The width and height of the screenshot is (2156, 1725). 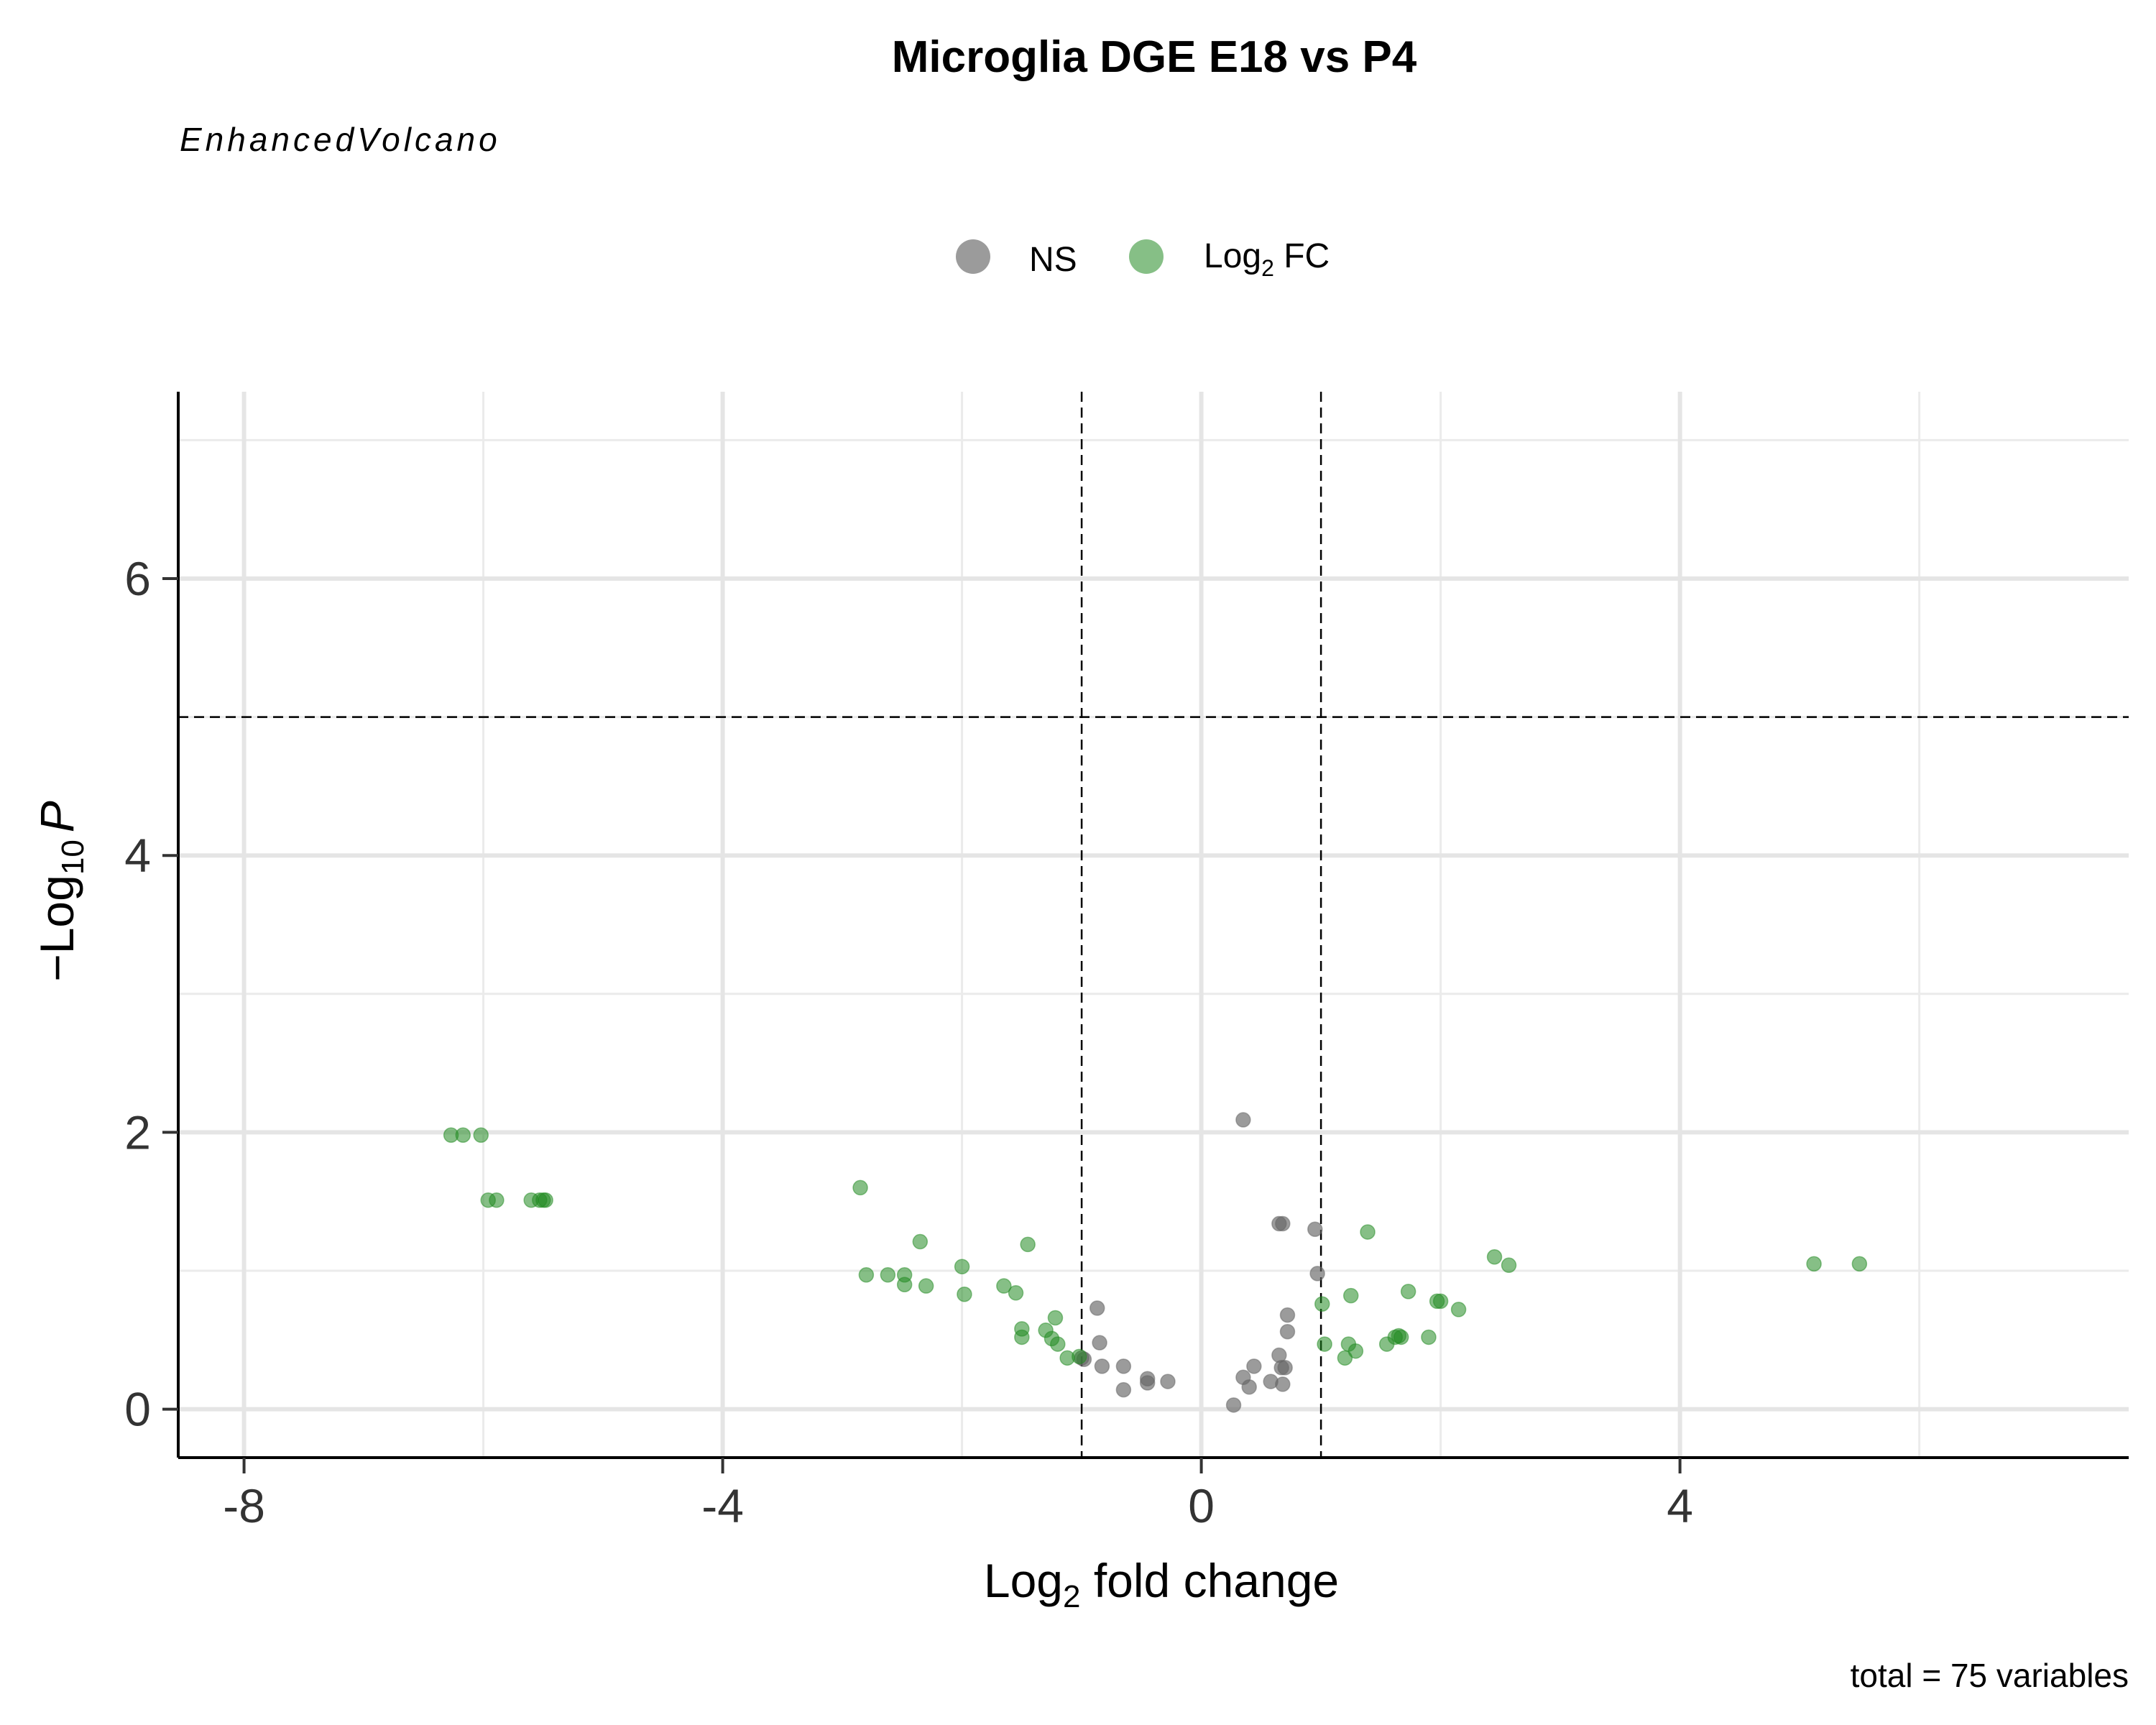 What do you see at coordinates (1156, 1262) in the screenshot?
I see `data-points` at bounding box center [1156, 1262].